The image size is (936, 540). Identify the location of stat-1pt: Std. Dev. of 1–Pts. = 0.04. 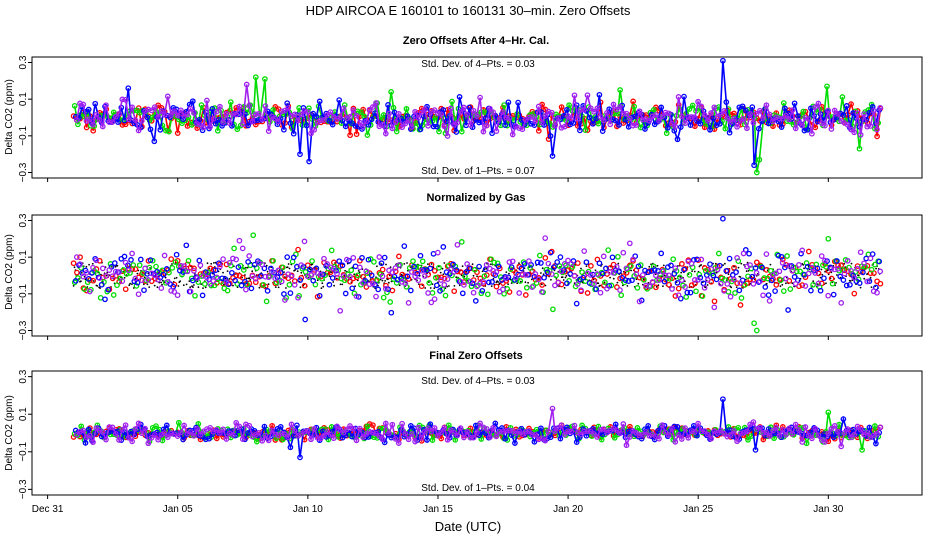
(478, 488).